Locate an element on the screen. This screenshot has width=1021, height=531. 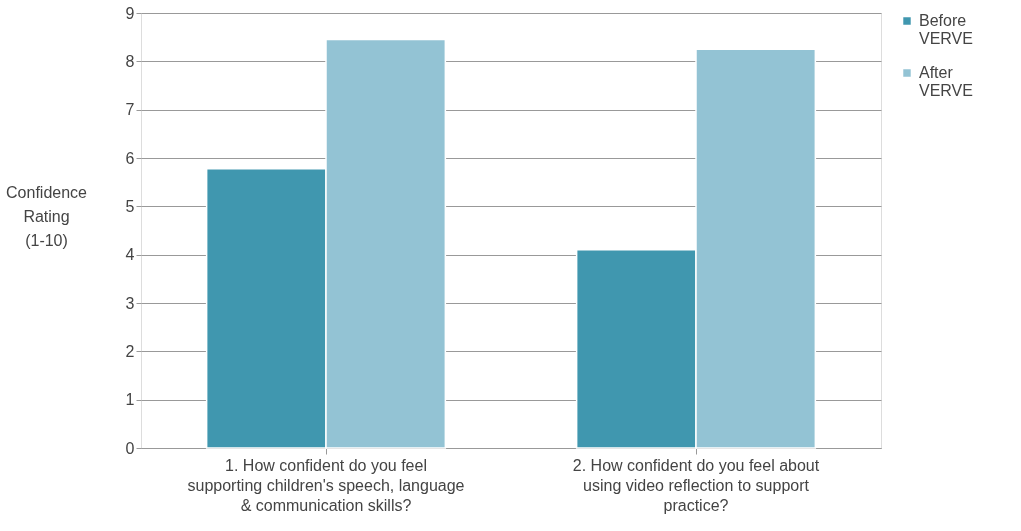
y-tick-label: 6 is located at coordinates (130, 158).